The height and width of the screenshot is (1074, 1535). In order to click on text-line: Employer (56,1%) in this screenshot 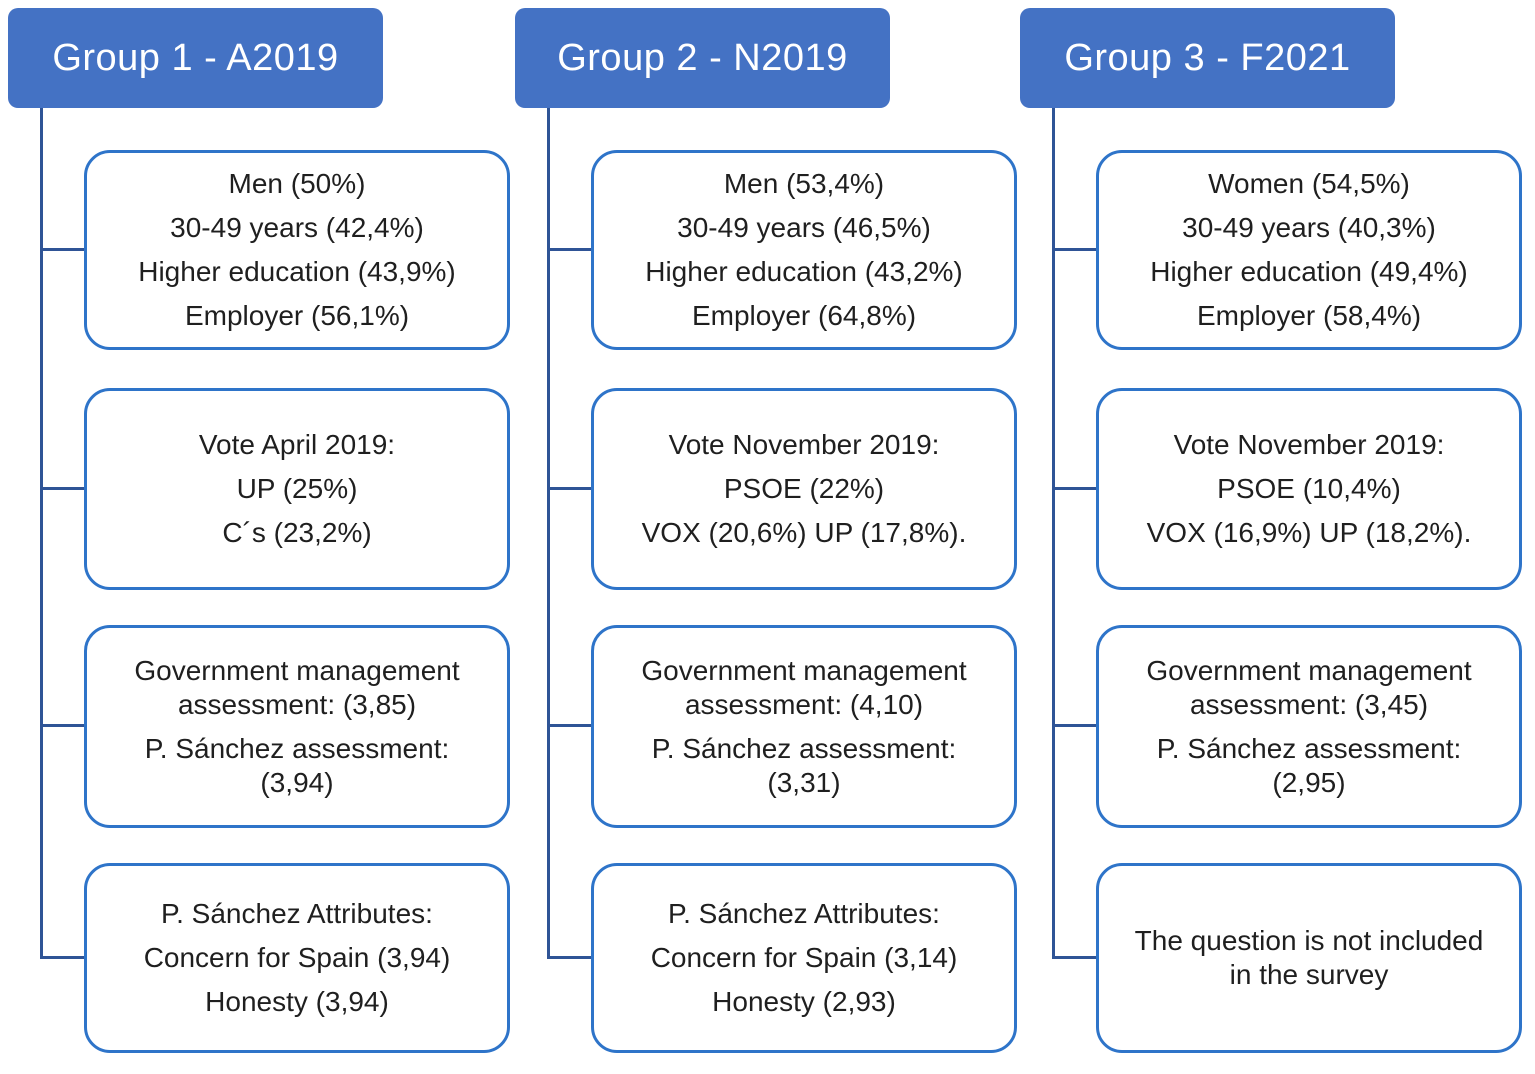, I will do `click(297, 315)`.